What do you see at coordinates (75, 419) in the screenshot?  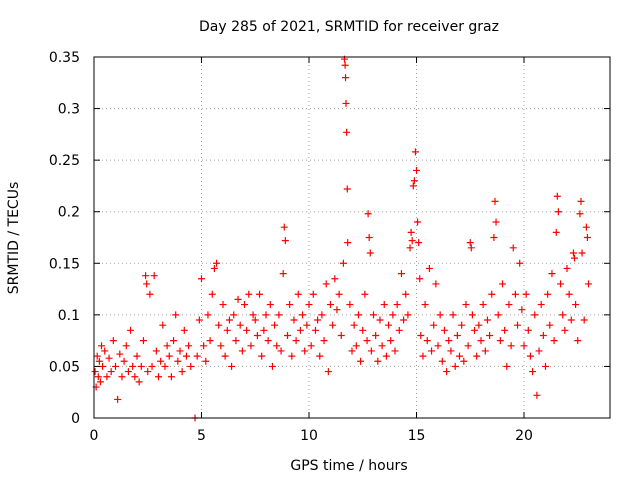 I see `y-tick-label: 0` at bounding box center [75, 419].